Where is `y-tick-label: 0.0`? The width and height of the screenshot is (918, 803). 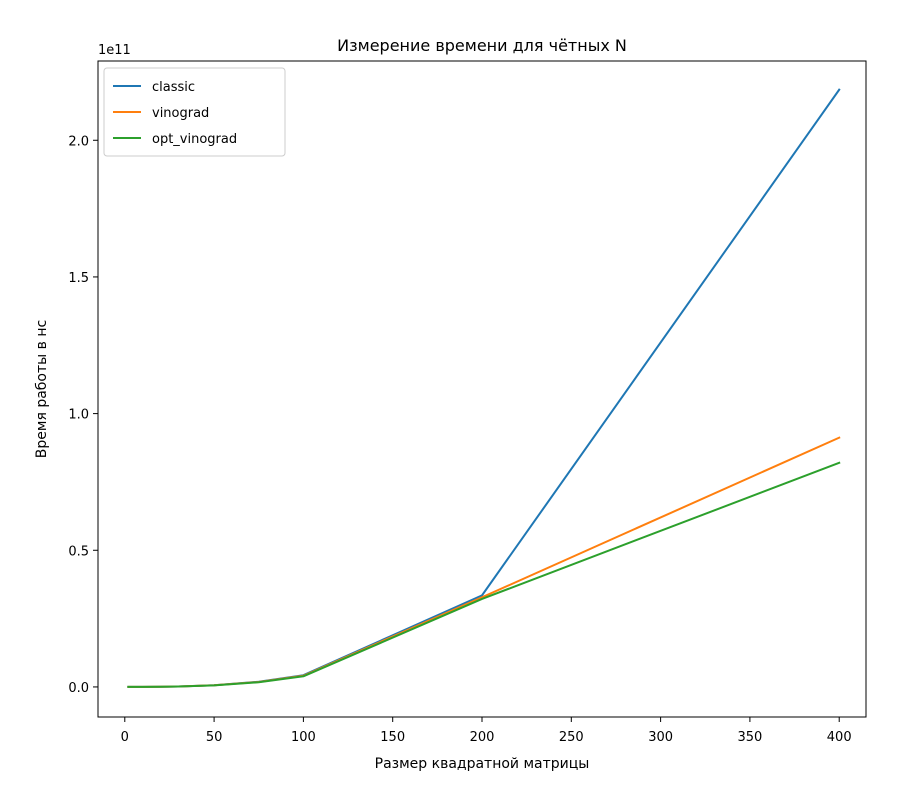
y-tick-label: 0.0 is located at coordinates (78, 688).